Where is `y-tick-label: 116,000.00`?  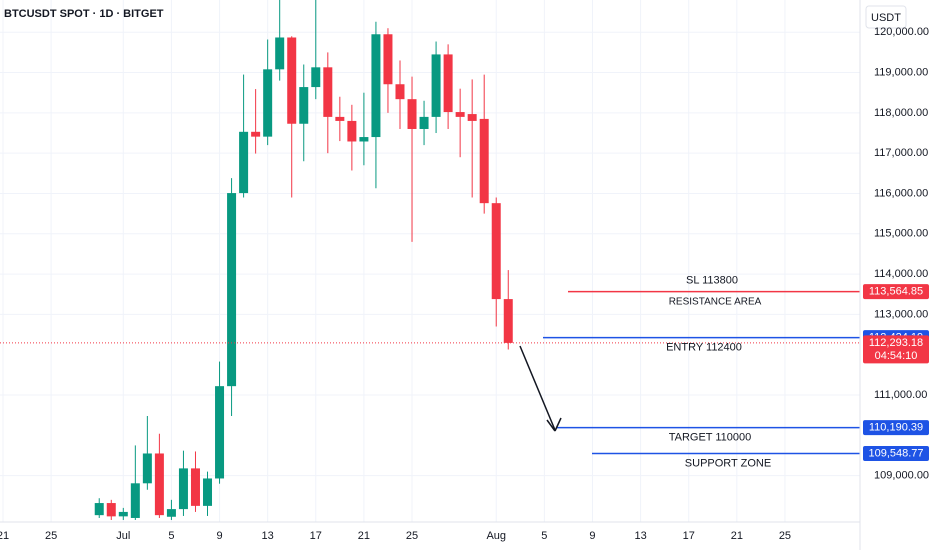 y-tick-label: 116,000.00 is located at coordinates (901, 193).